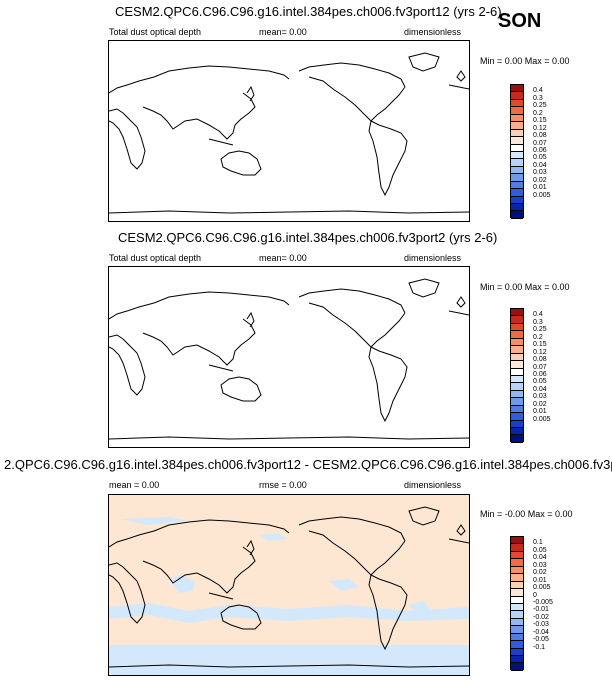 The width and height of the screenshot is (612, 681). What do you see at coordinates (541, 625) in the screenshot?
I see `colorbar-tick-label: -0.03` at bounding box center [541, 625].